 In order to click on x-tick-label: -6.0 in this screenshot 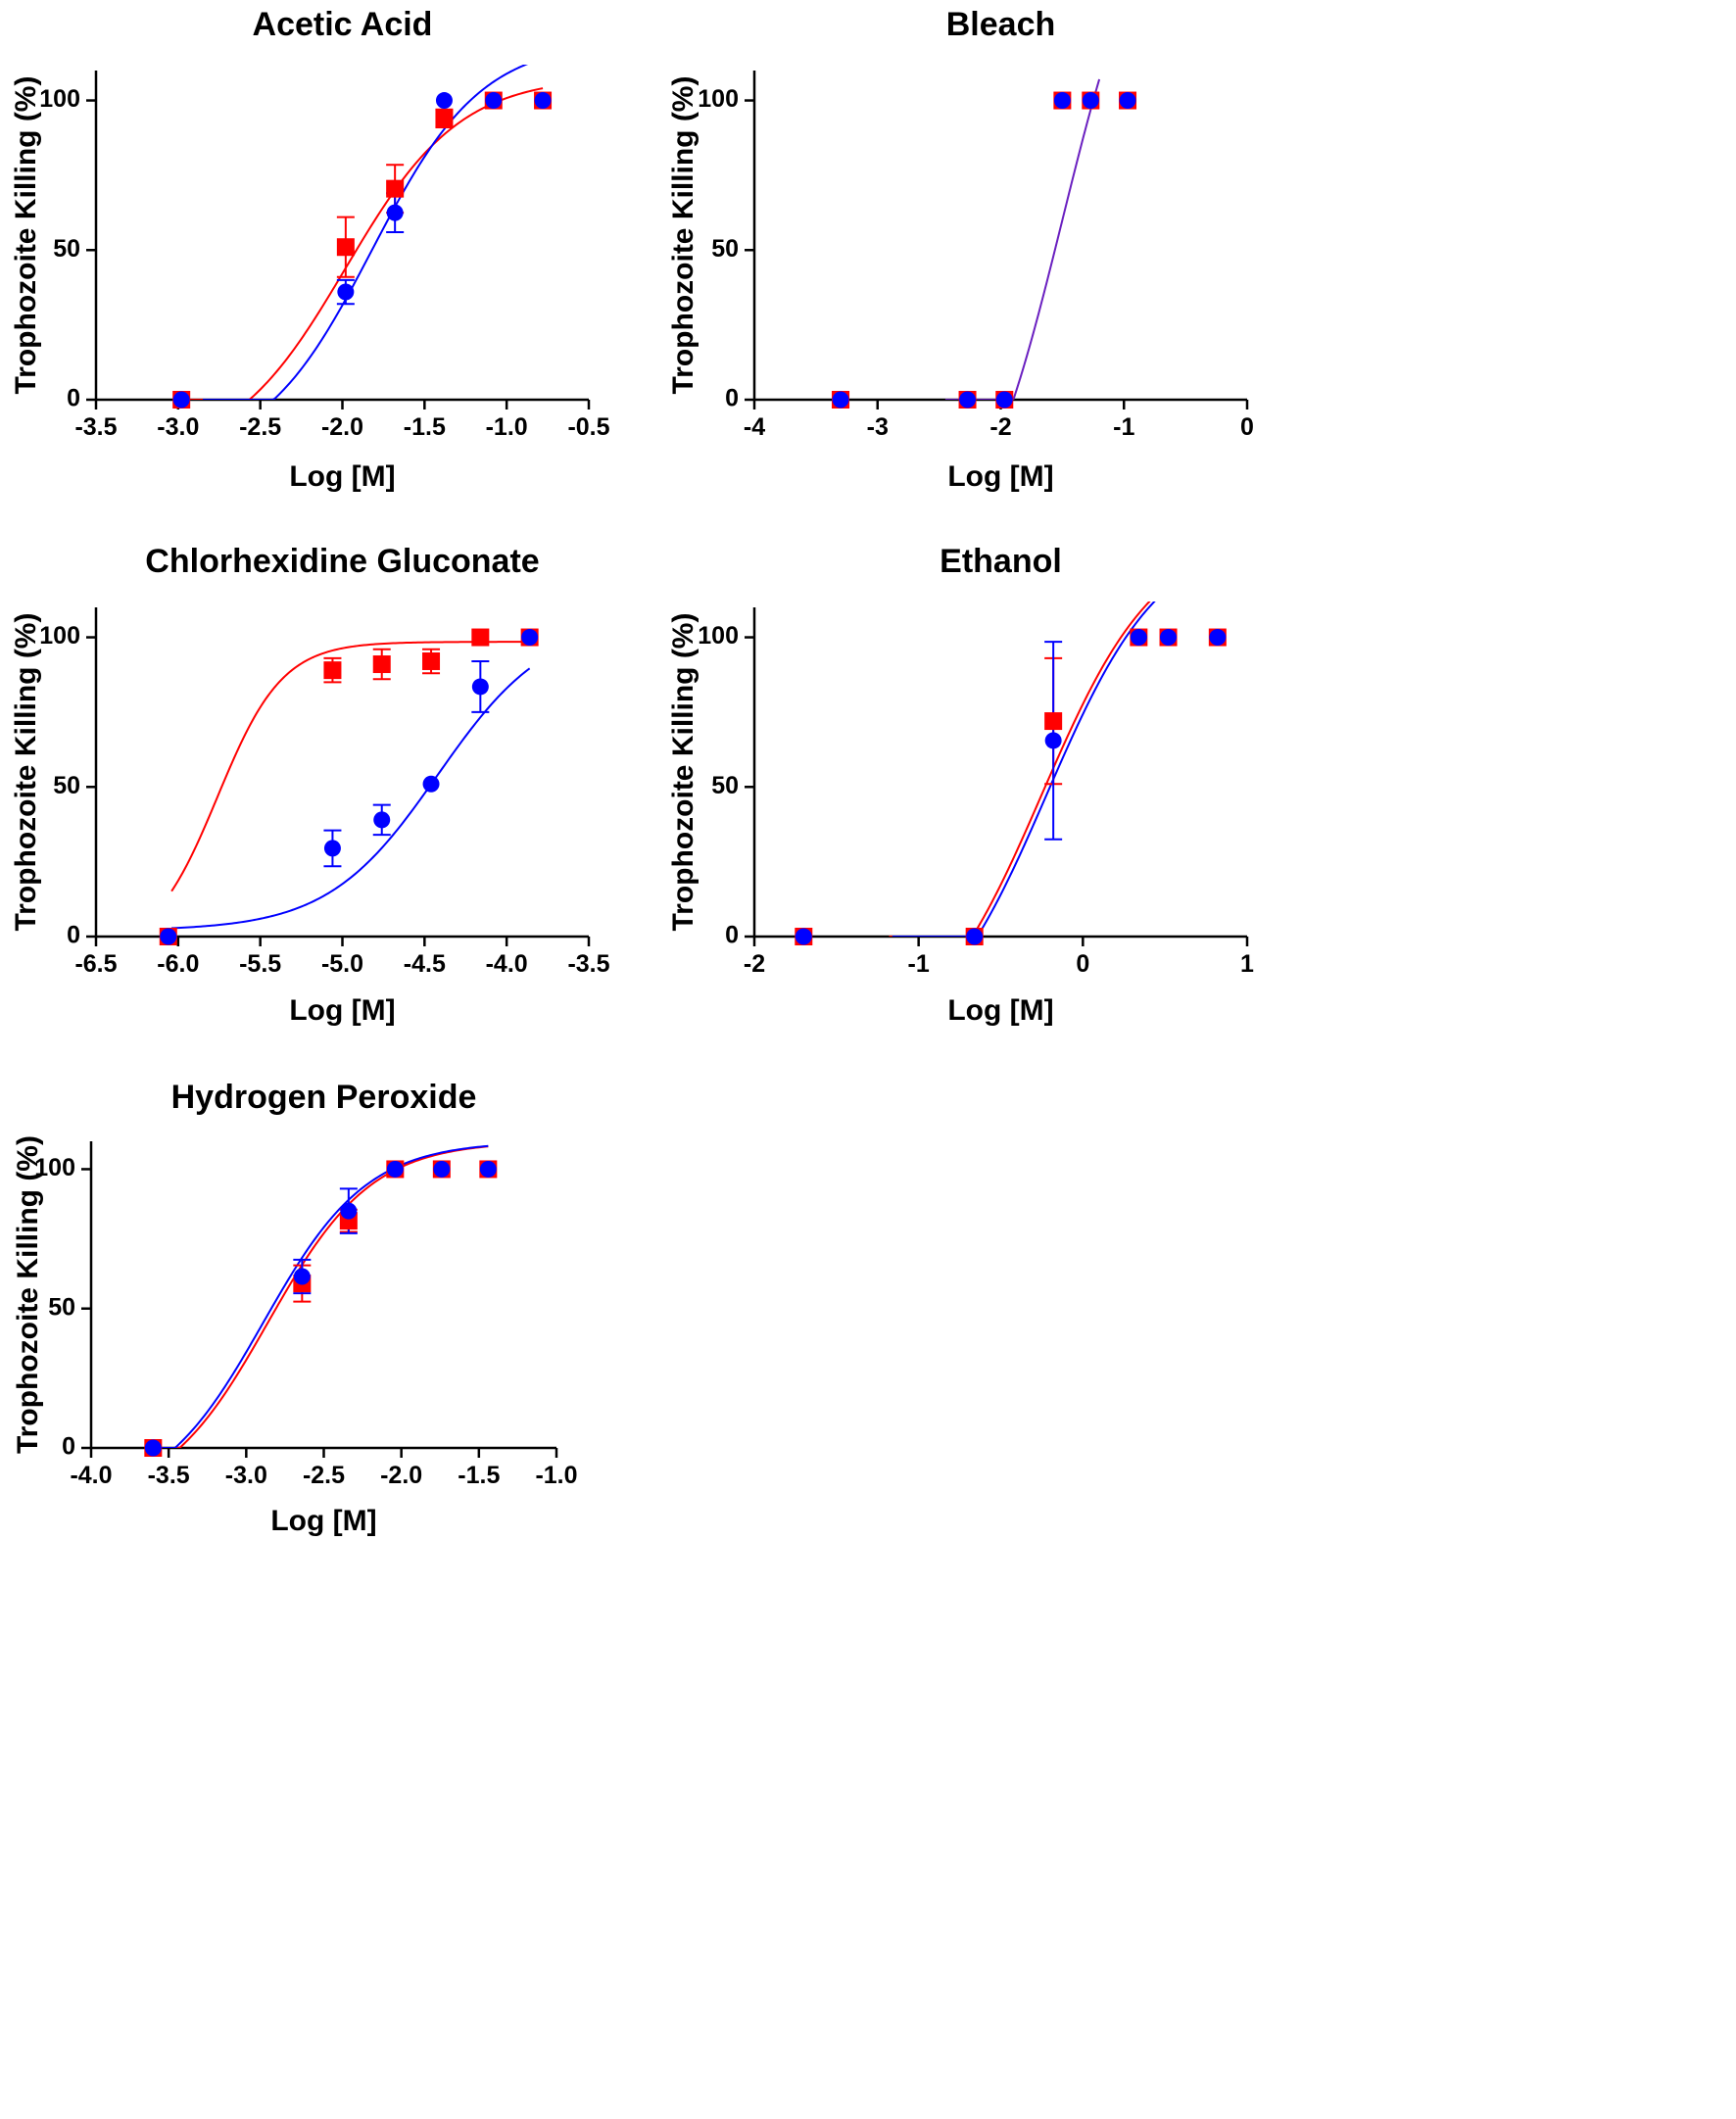, I will do `click(178, 964)`.